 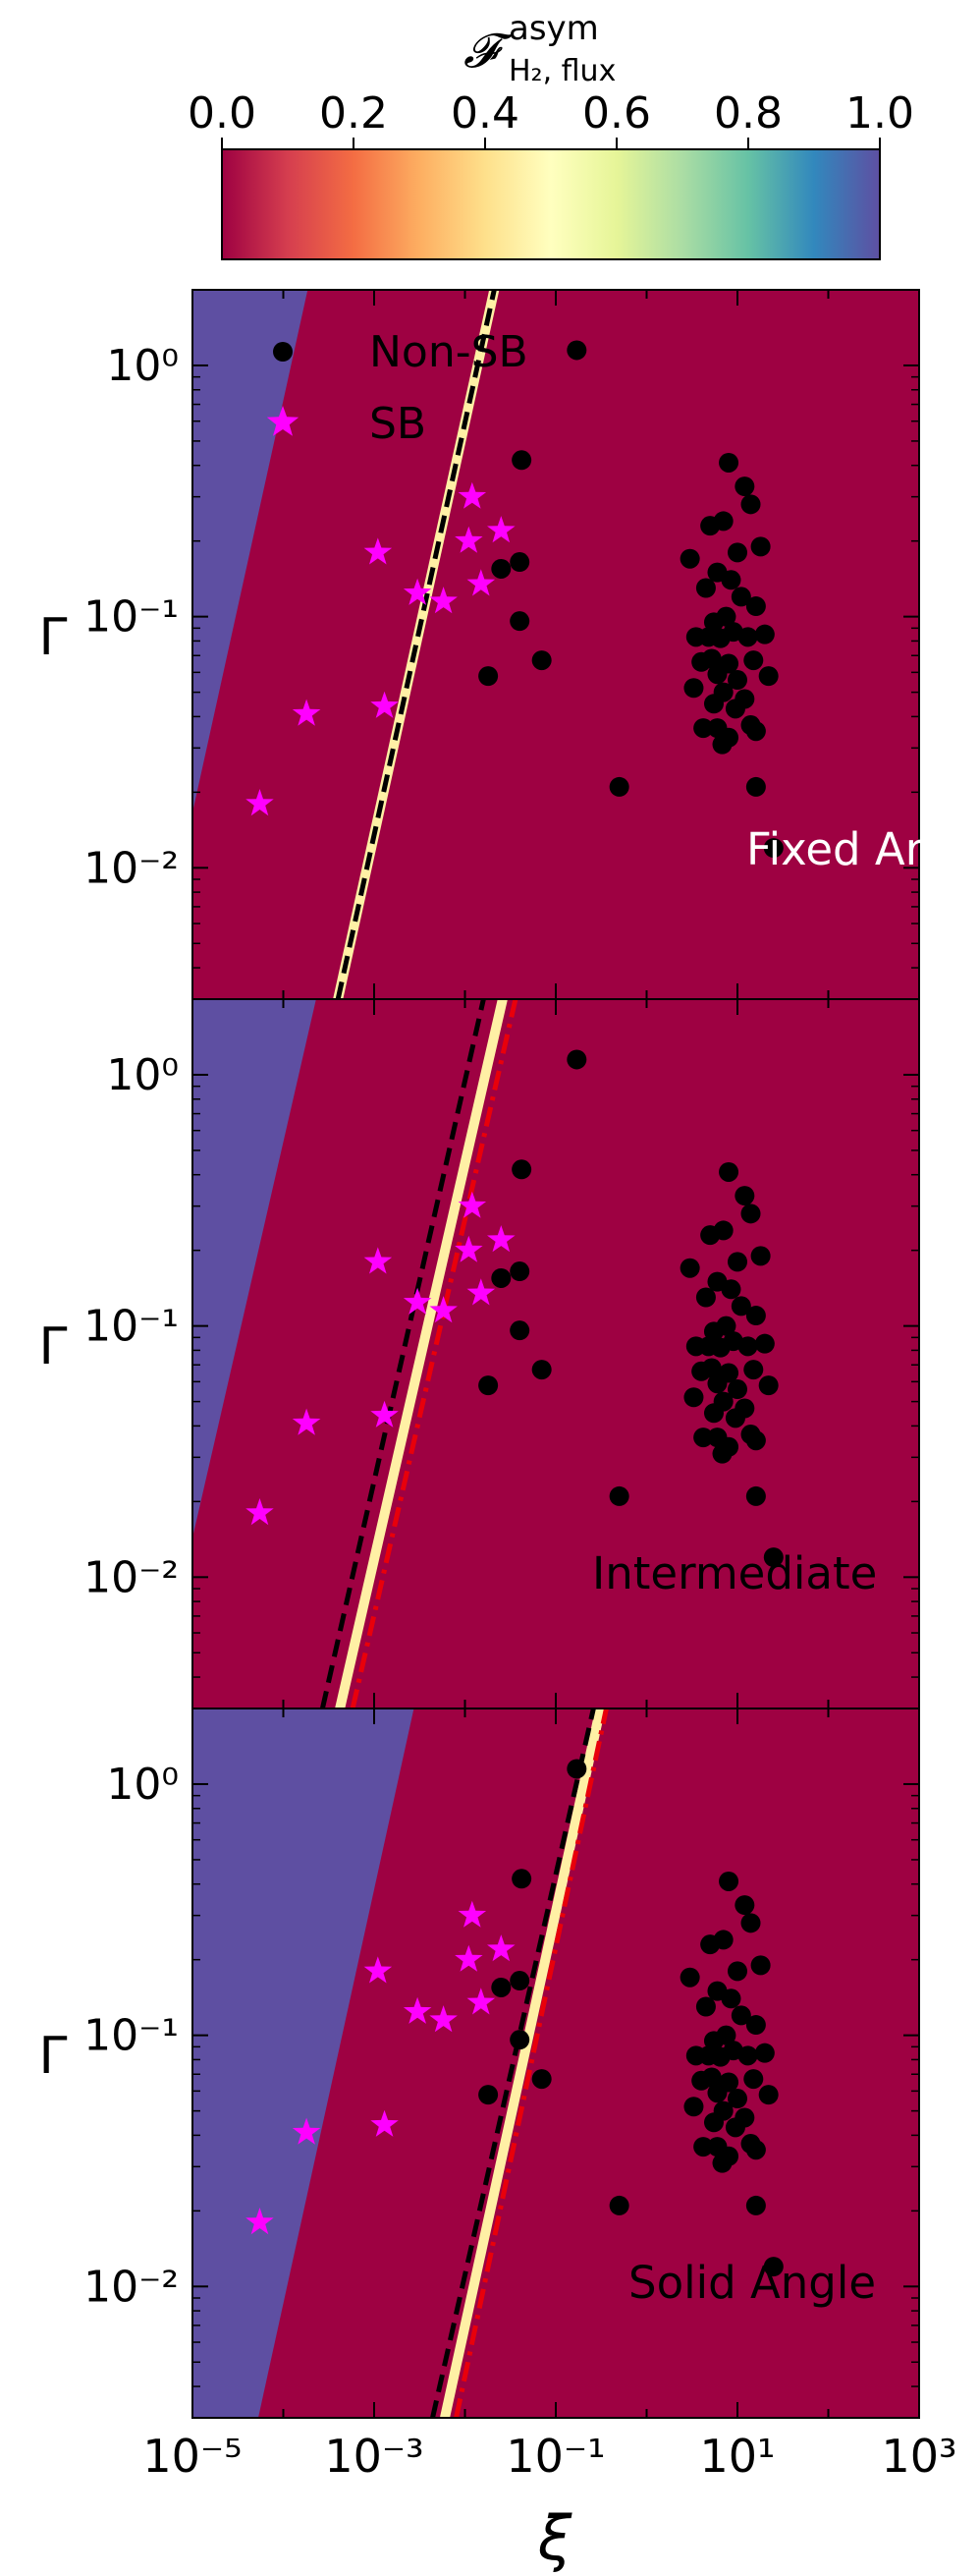 I want to click on dash-dot-line, so click(x=531, y=2063).